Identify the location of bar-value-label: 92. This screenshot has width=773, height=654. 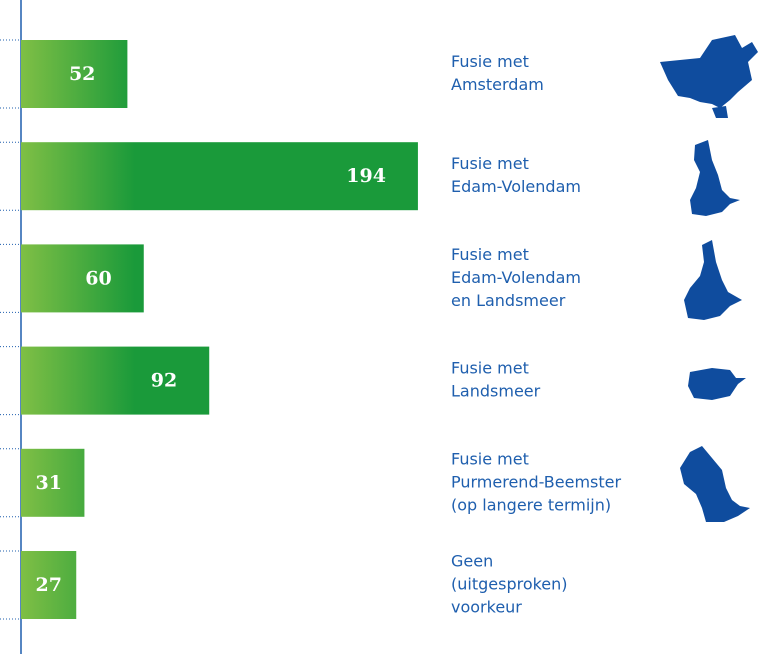
(164, 381).